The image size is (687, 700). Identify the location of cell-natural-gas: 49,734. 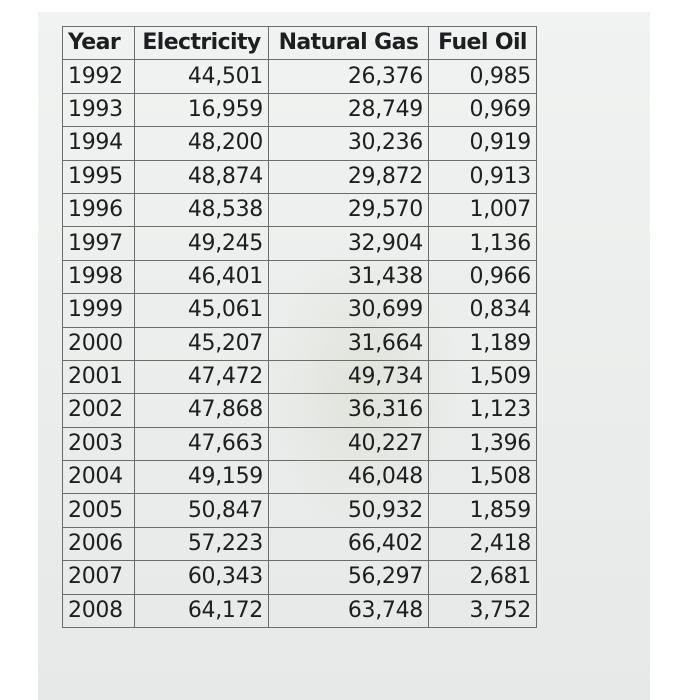
(348, 377).